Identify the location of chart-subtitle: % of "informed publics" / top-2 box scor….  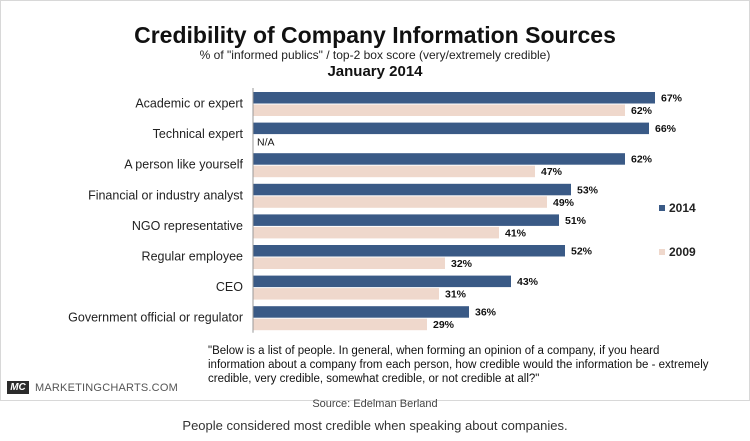
(375, 55).